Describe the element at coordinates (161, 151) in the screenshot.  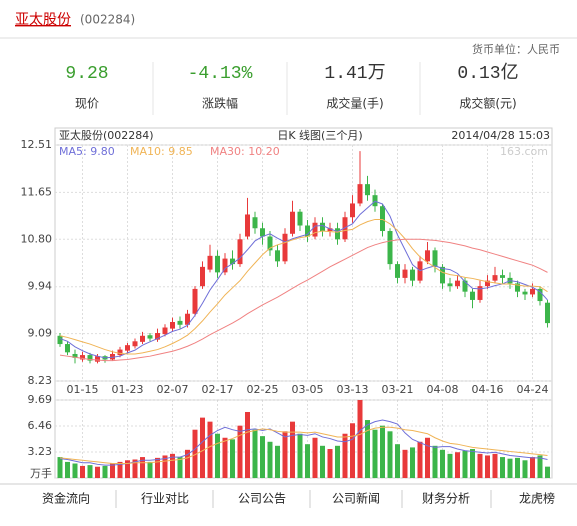
I see `ma-legend: MA10: 9.85` at that location.